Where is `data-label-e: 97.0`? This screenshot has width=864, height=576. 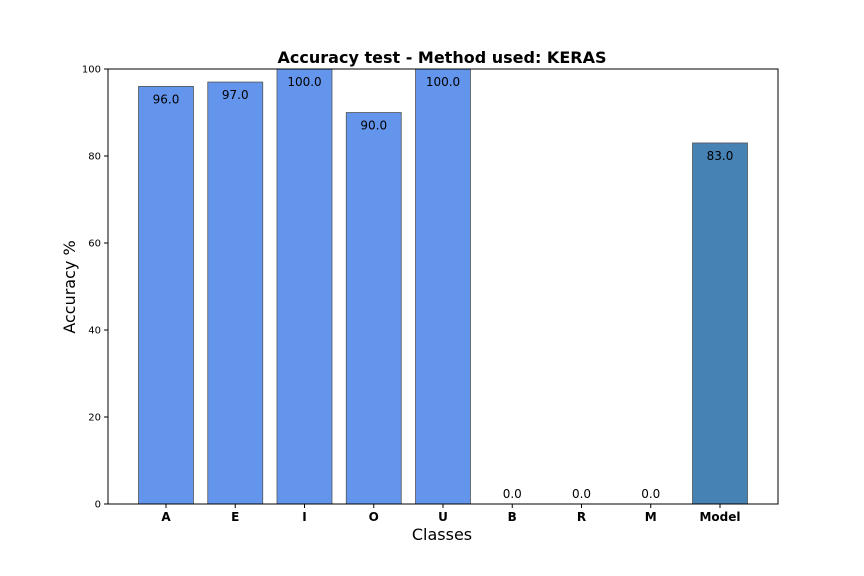
data-label-e: 97.0 is located at coordinates (235, 95).